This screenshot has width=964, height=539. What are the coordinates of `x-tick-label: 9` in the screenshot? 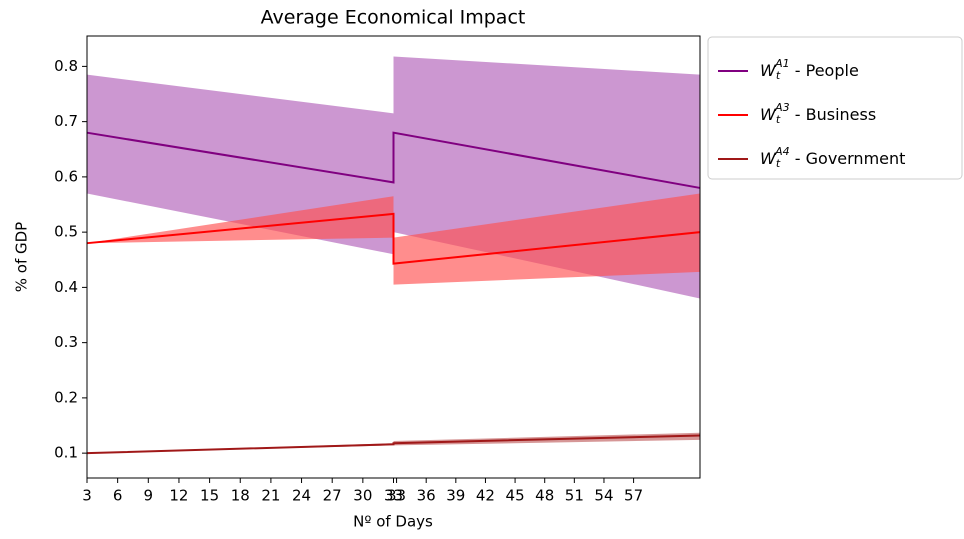 It's located at (149, 496).